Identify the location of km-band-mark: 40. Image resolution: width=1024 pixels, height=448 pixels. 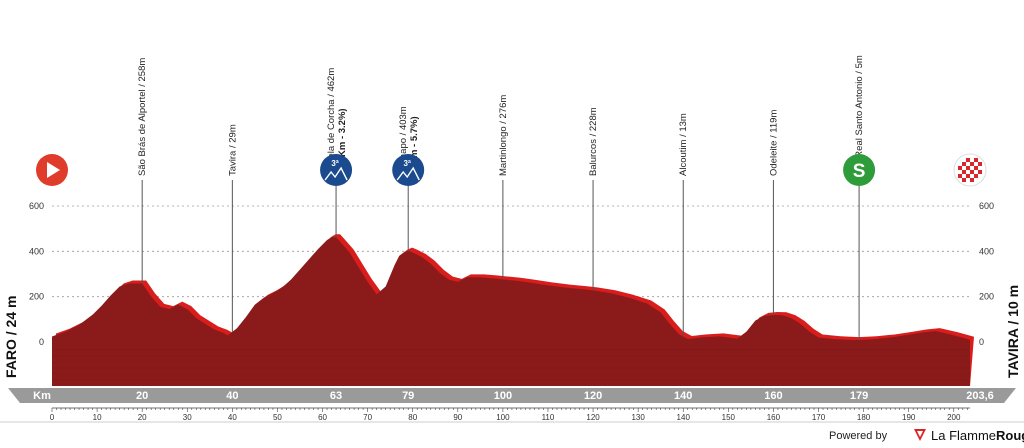
(232, 396).